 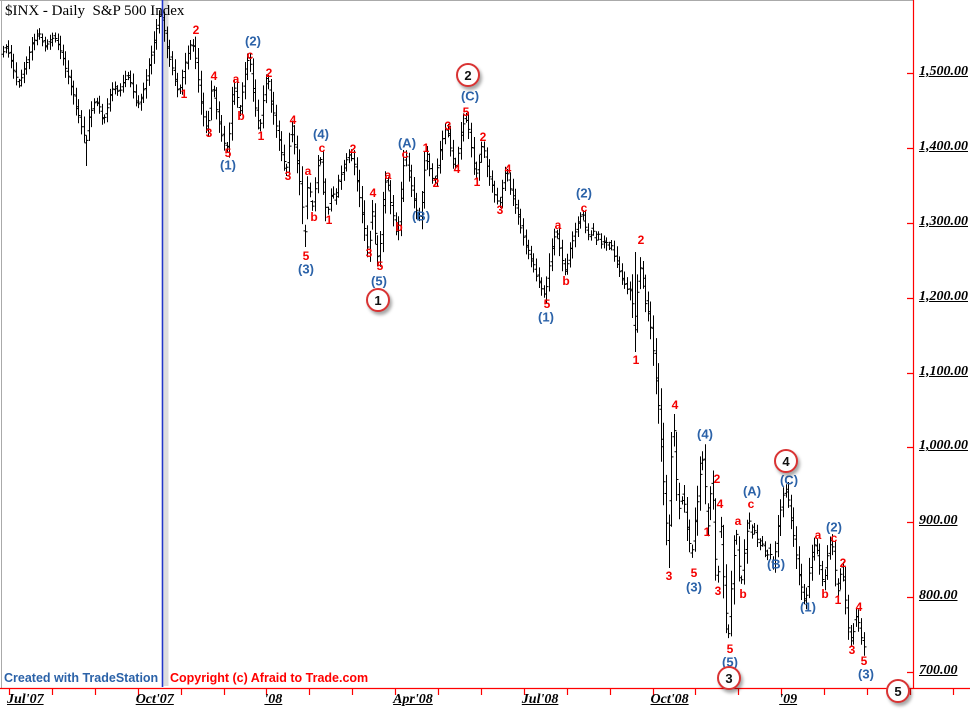 I want to click on y-axis-label: 800.00, so click(x=938, y=596).